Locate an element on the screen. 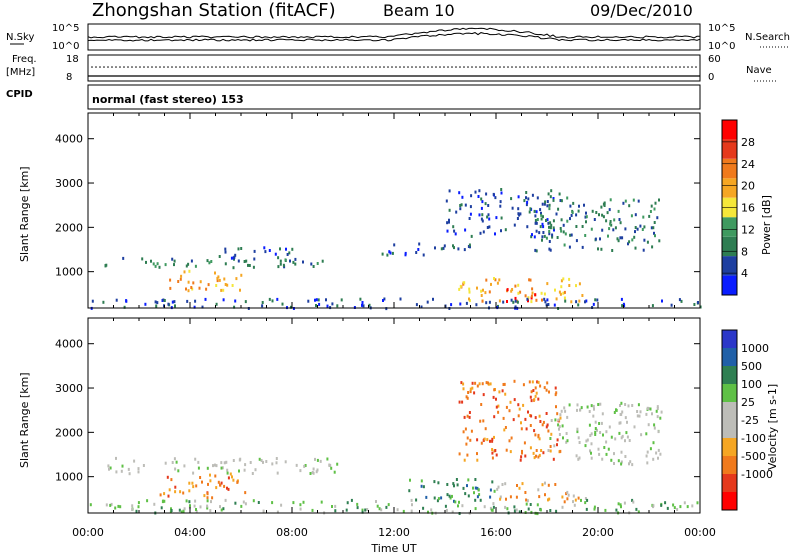 The height and width of the screenshot is (554, 800). noise-traces is located at coordinates (394, 34).